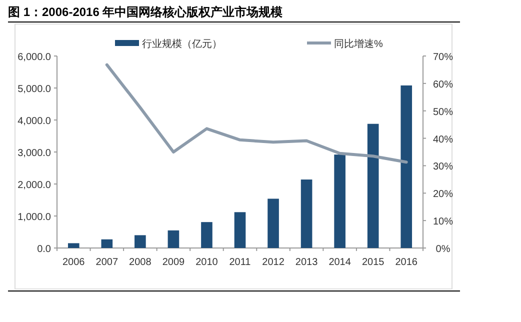  What do you see at coordinates (443, 57) in the screenshot?
I see `y2-tick-label: 70%` at bounding box center [443, 57].